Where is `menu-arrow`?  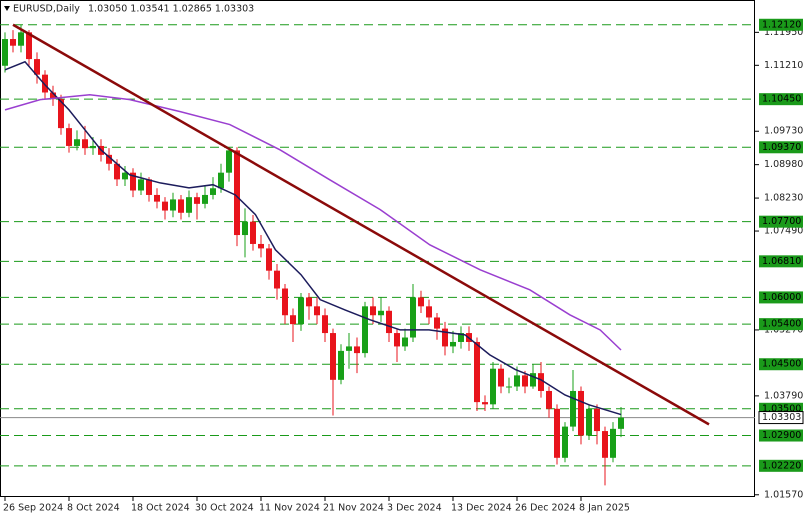
menu-arrow is located at coordinates (7, 8).